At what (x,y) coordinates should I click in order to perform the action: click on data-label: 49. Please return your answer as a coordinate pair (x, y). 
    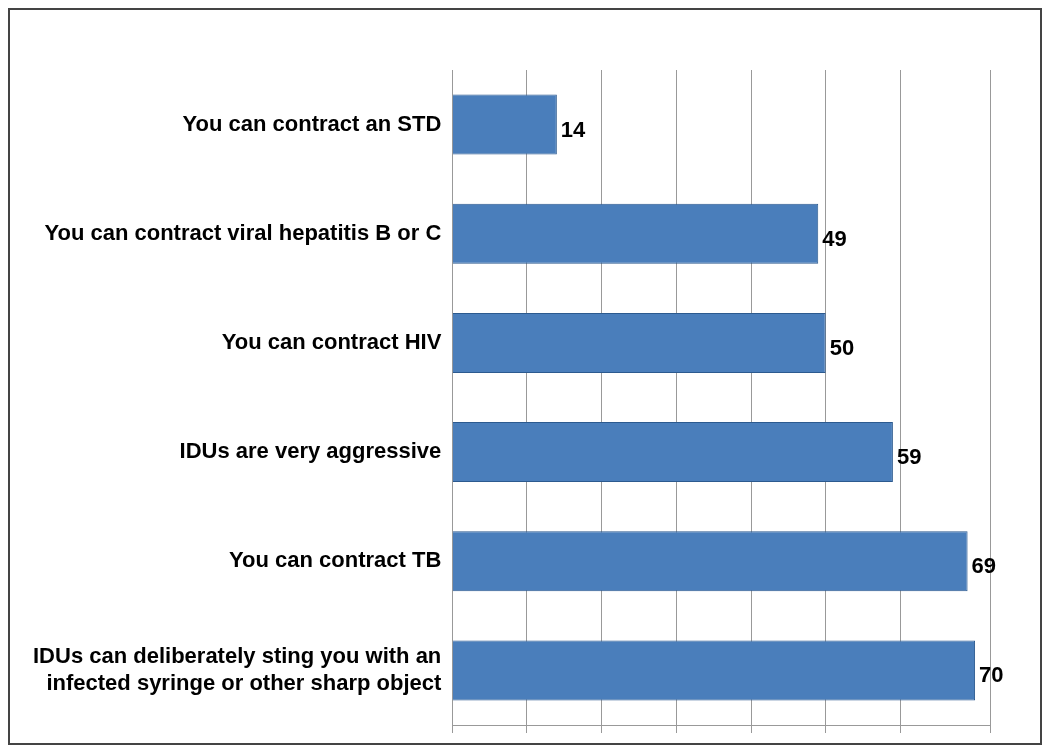
    Looking at the image, I should click on (834, 238).